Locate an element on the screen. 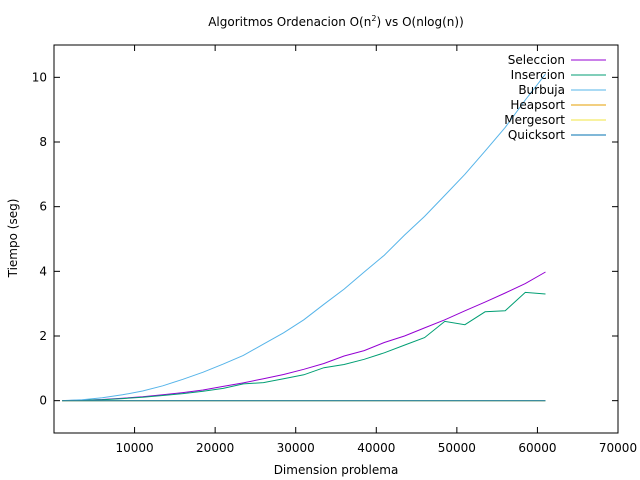  y-tick-label: 6 is located at coordinates (43, 207).